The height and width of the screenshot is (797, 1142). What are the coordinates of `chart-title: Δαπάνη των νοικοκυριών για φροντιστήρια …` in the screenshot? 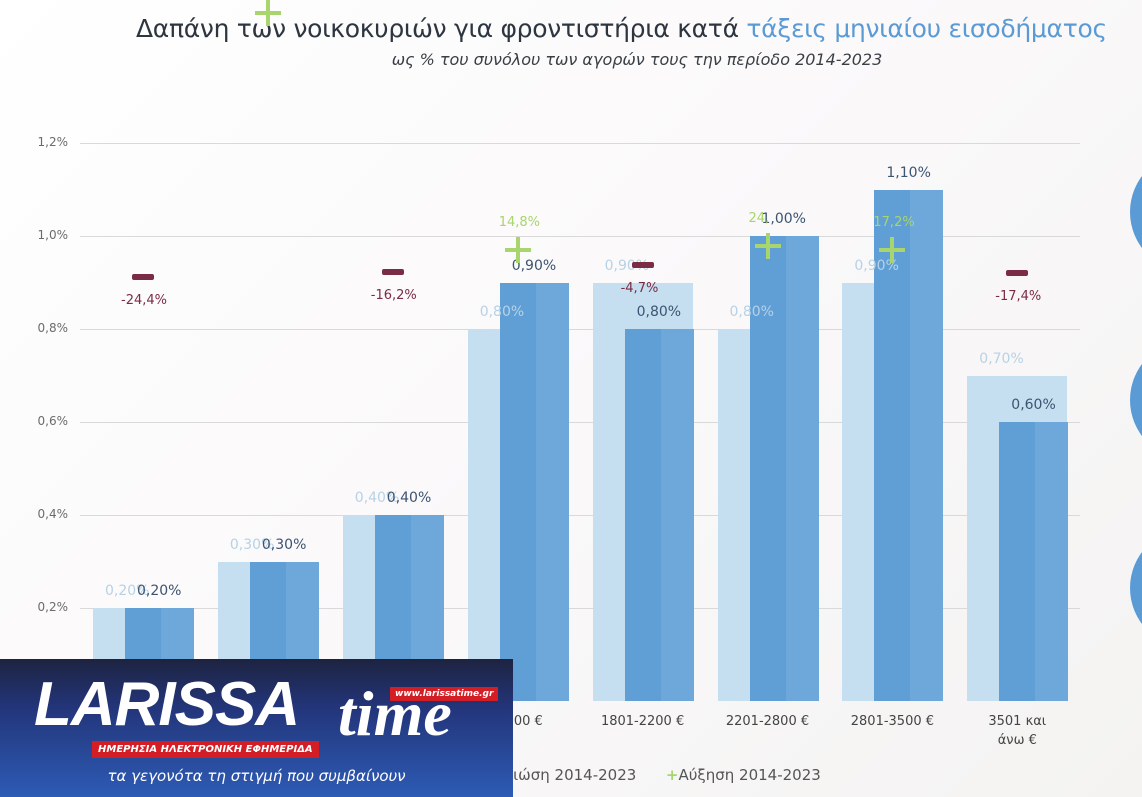 It's located at (621, 28).